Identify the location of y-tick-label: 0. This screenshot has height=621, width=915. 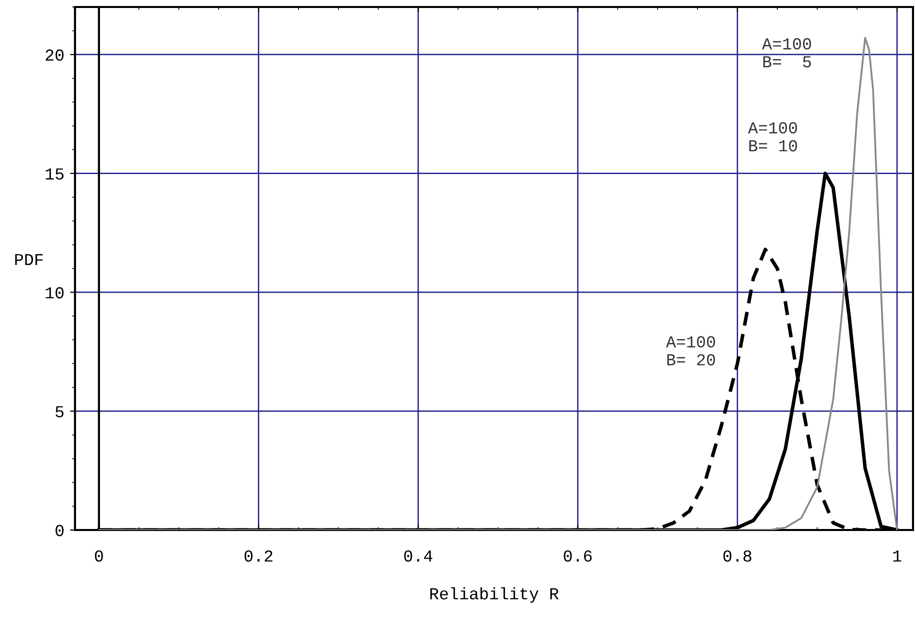
(60, 530).